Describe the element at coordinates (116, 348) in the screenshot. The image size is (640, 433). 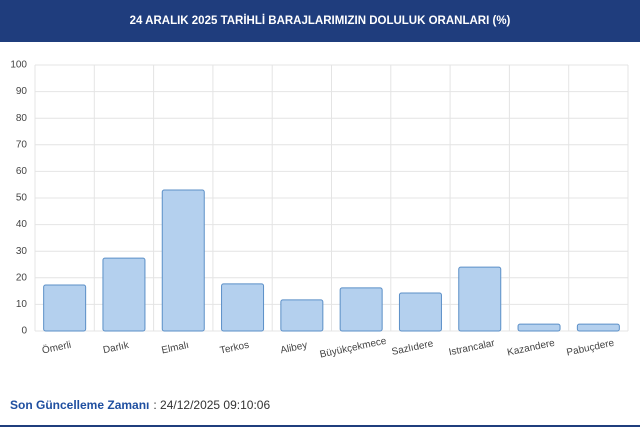
I see `x-tick-label: Darlık` at that location.